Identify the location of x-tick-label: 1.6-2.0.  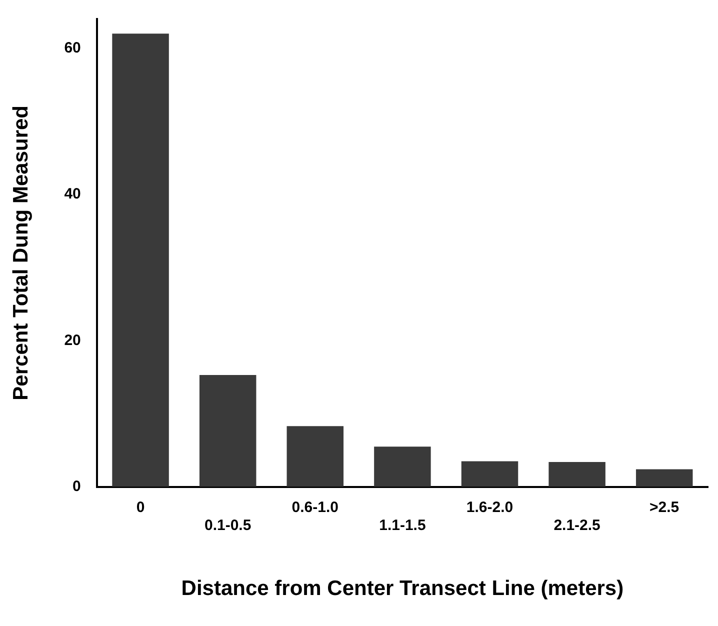
(490, 507).